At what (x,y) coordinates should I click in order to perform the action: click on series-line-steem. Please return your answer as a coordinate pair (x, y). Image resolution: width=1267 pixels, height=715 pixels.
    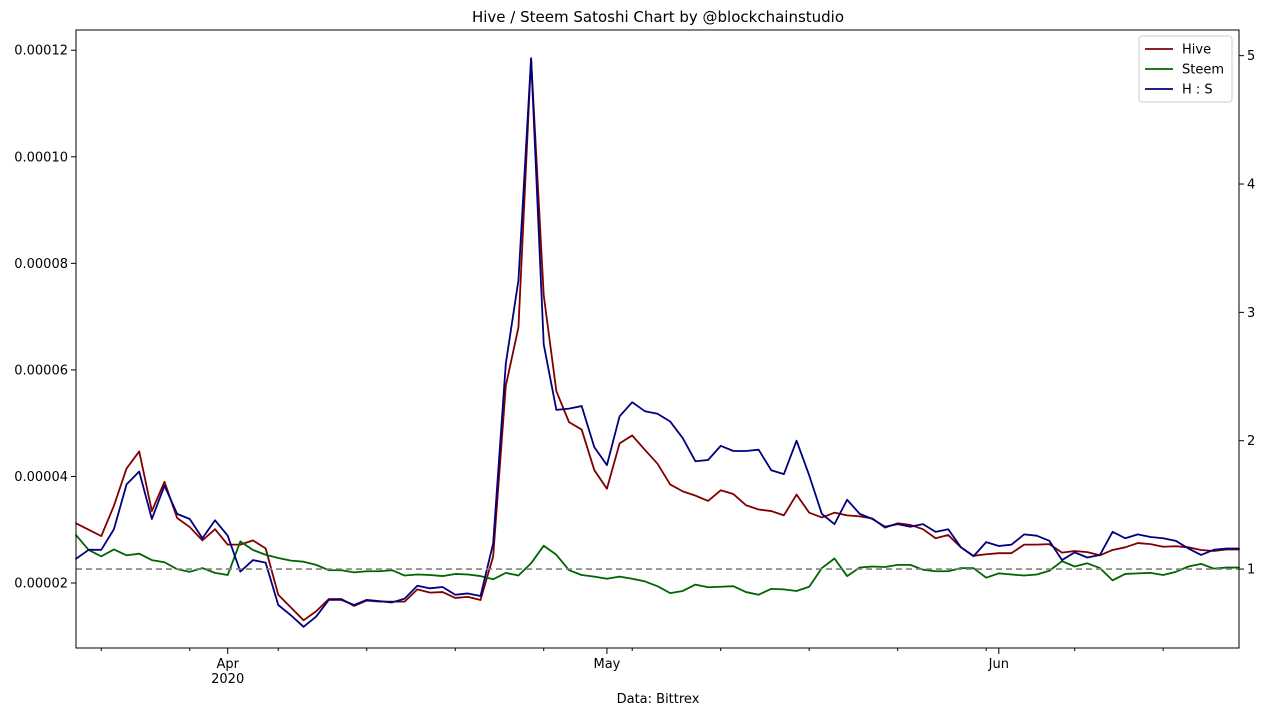
    Looking at the image, I should click on (657, 565).